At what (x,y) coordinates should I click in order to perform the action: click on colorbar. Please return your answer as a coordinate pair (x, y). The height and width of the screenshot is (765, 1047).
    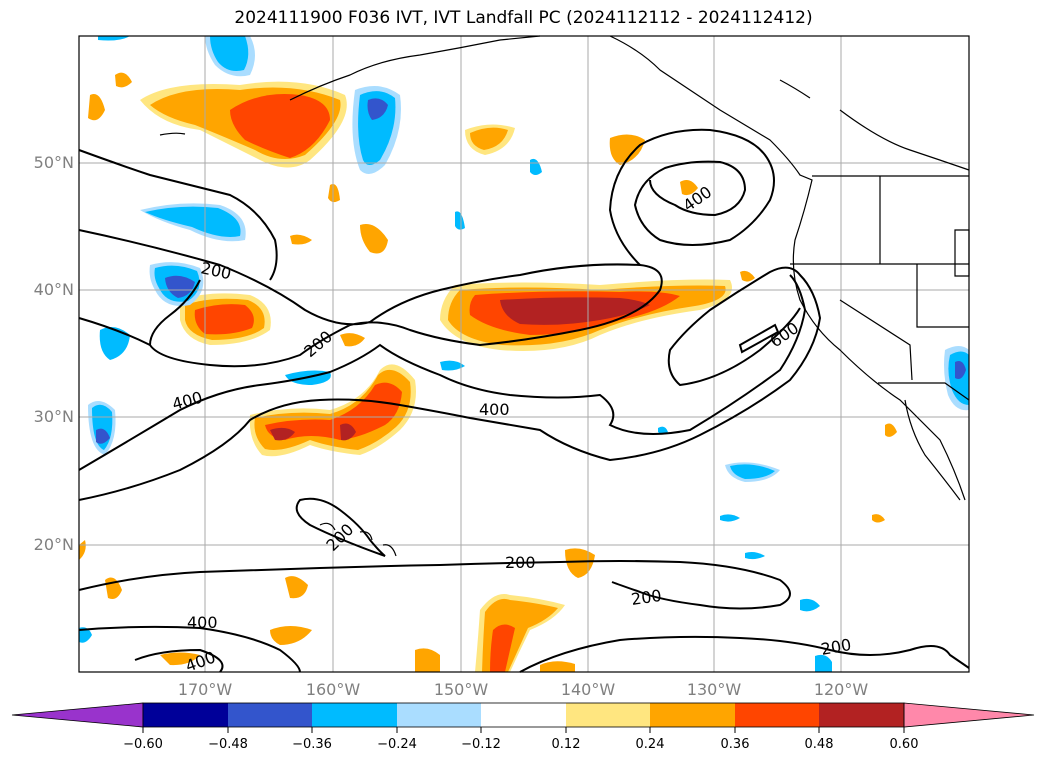
    Looking at the image, I should click on (523, 717).